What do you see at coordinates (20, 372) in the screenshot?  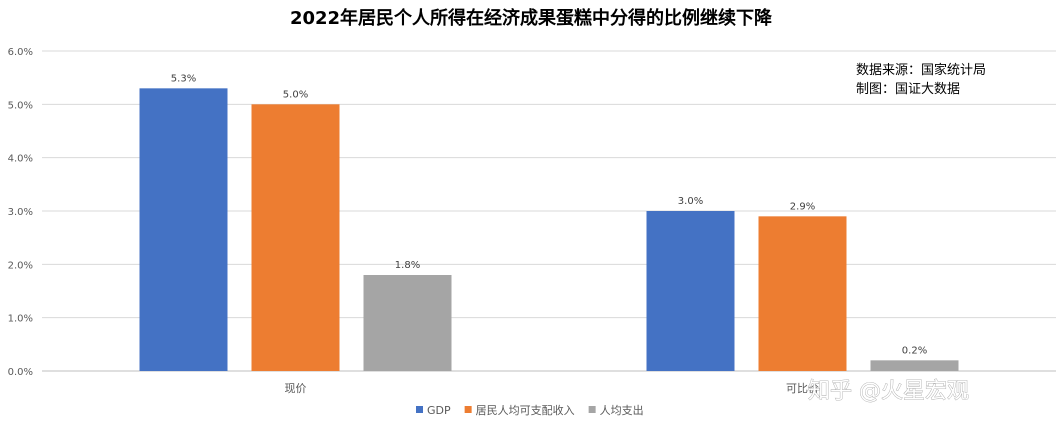 I see `y-tick-label: 0.0%` at bounding box center [20, 372].